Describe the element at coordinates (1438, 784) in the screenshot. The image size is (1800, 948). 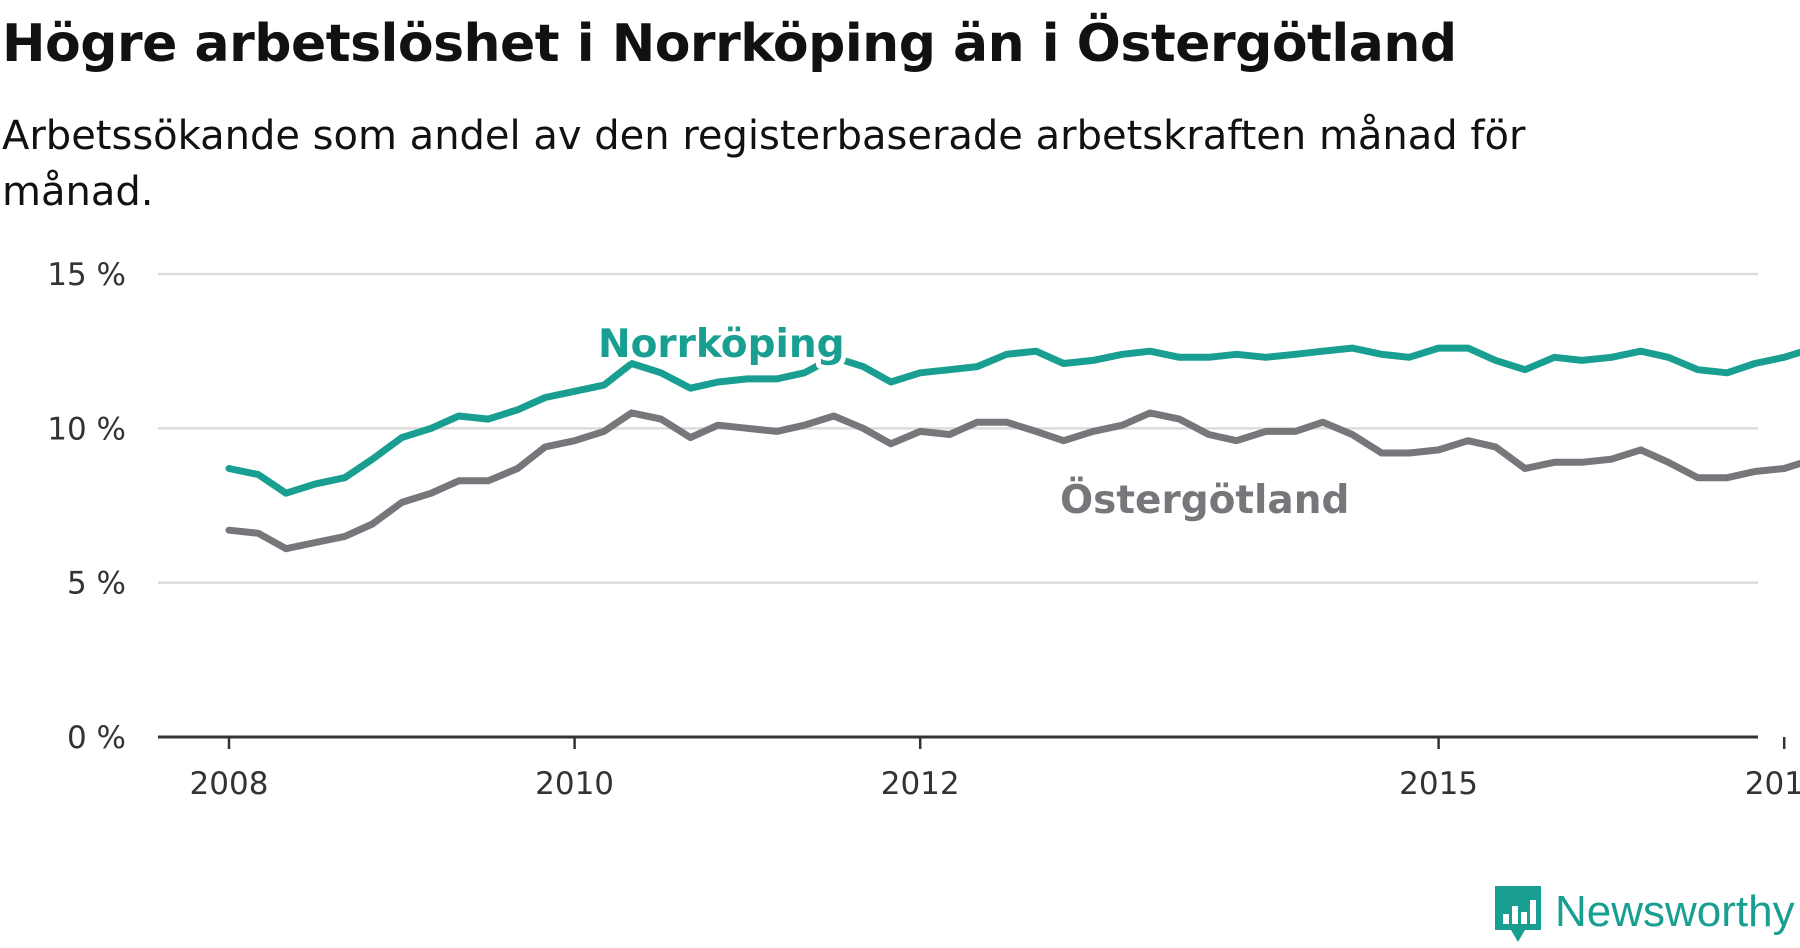
I see `x-tick-label: 2015` at that location.